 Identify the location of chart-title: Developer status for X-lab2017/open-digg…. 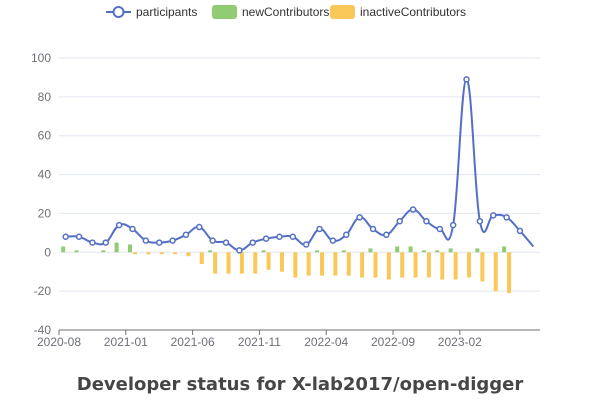
(300, 384).